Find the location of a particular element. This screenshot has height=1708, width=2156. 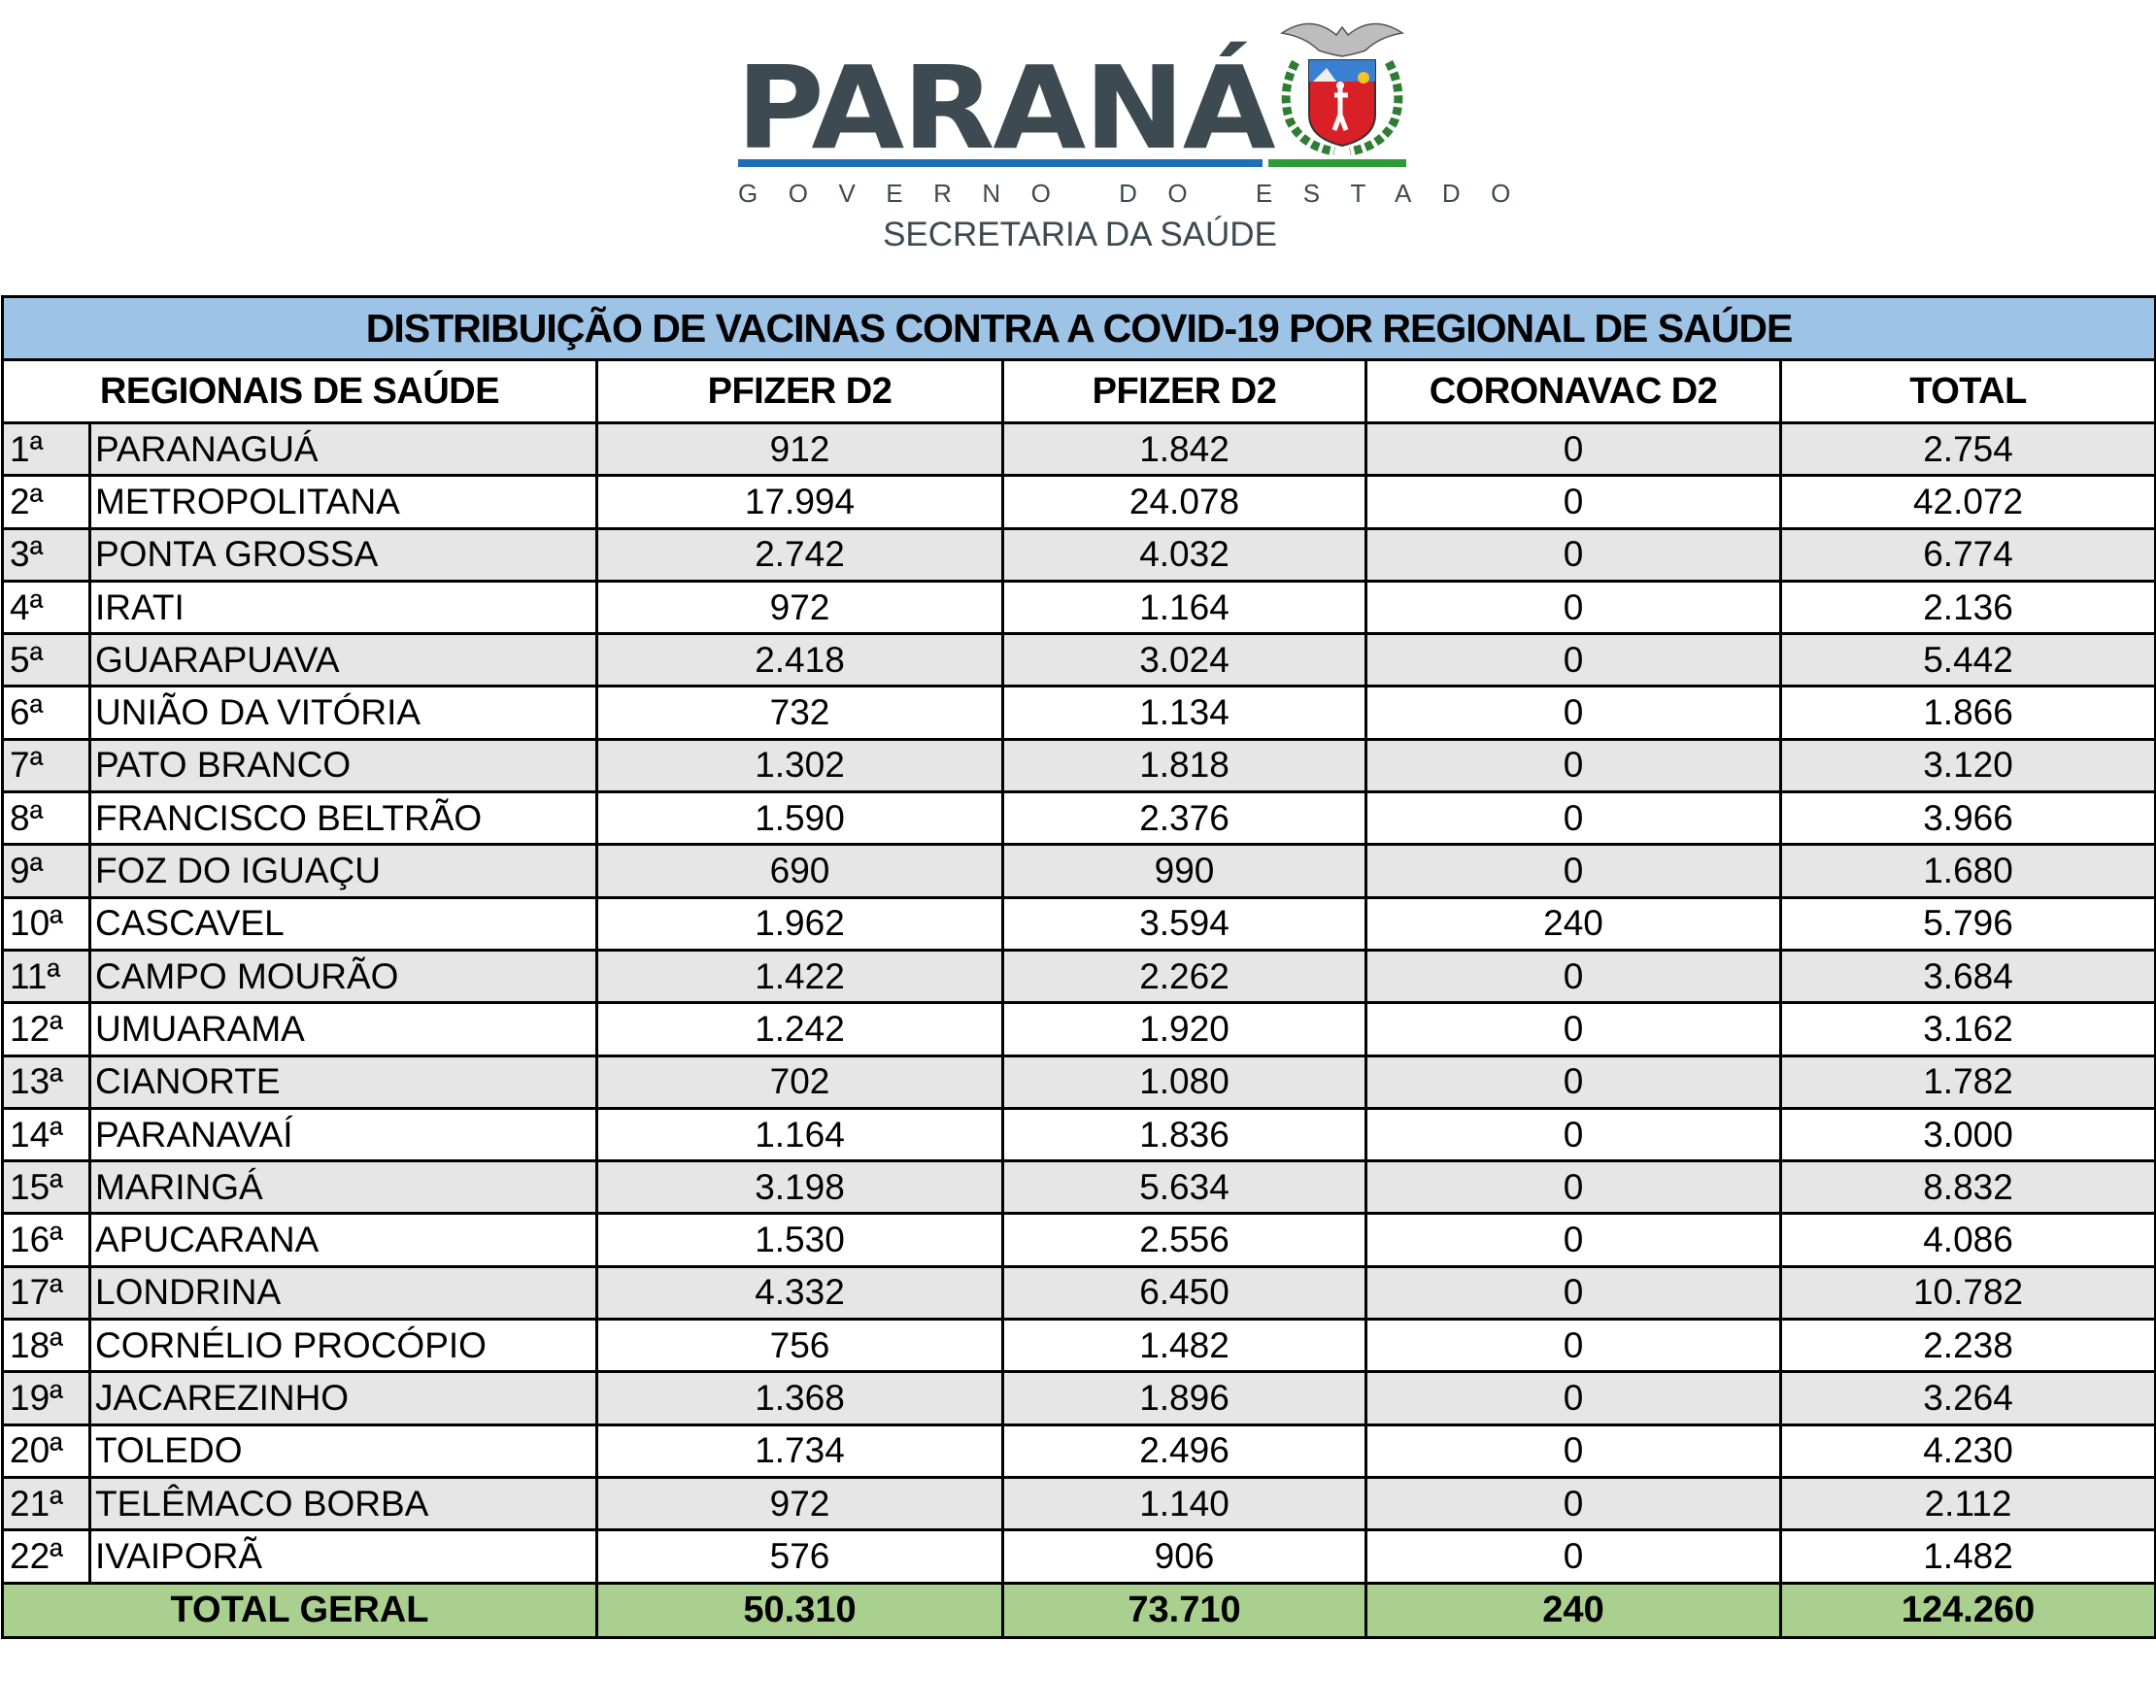

pfizer-d2-value: 1.590 is located at coordinates (799, 818).